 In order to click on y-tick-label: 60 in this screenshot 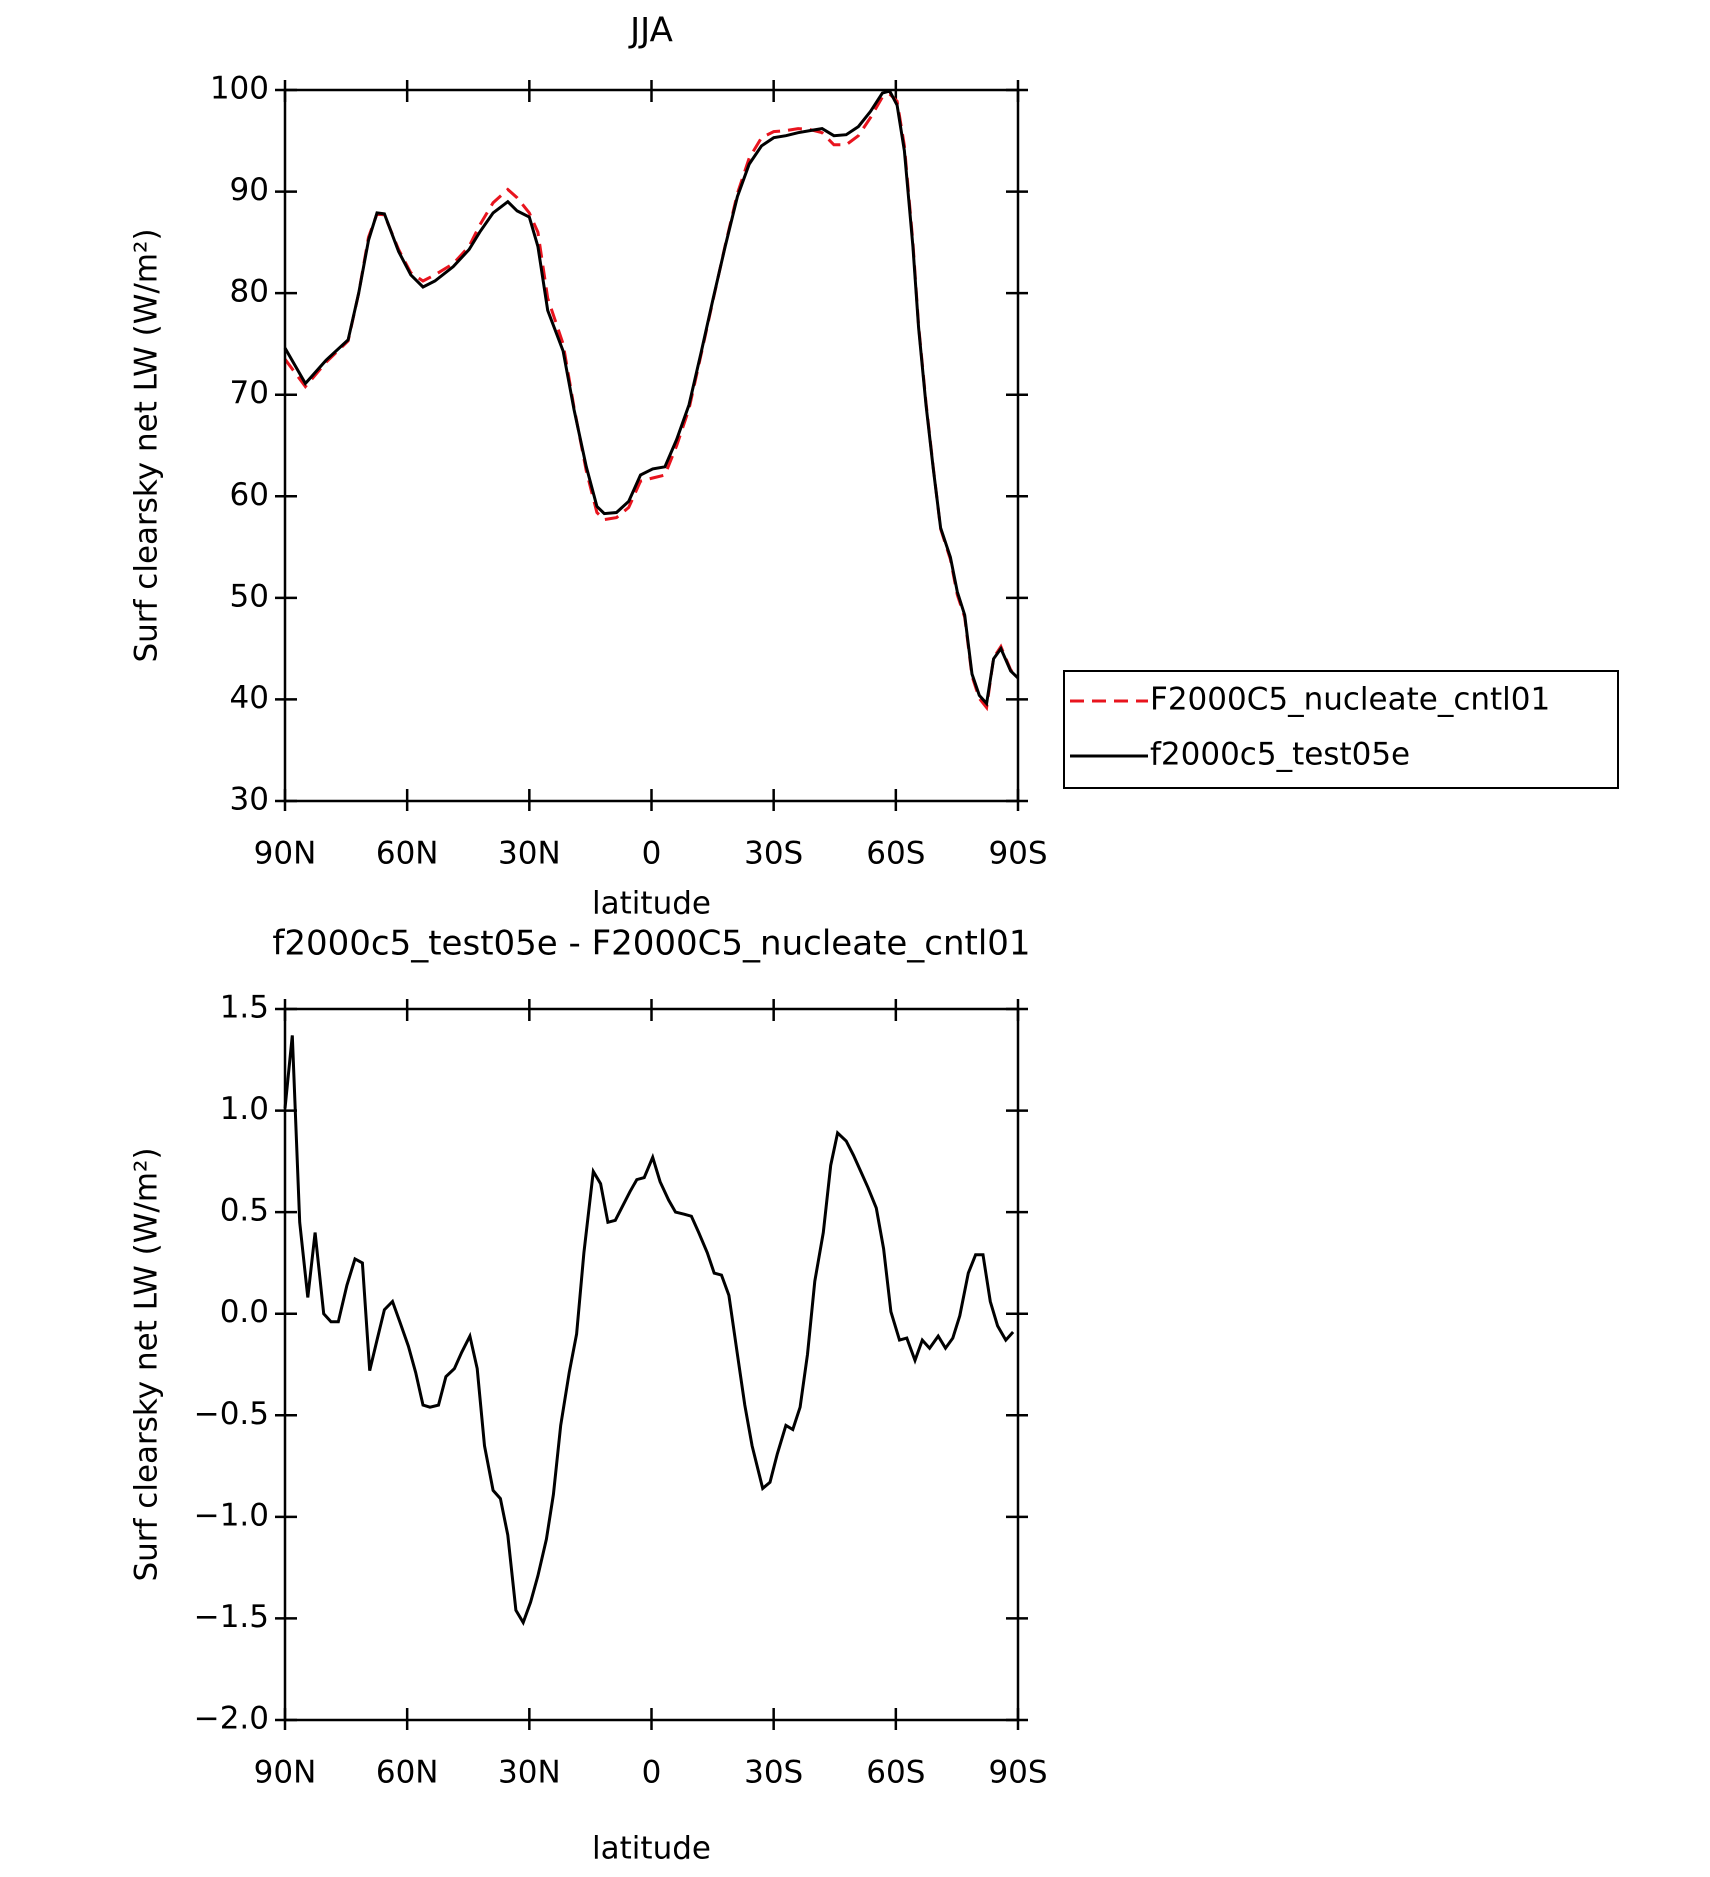, I will do `click(249, 495)`.